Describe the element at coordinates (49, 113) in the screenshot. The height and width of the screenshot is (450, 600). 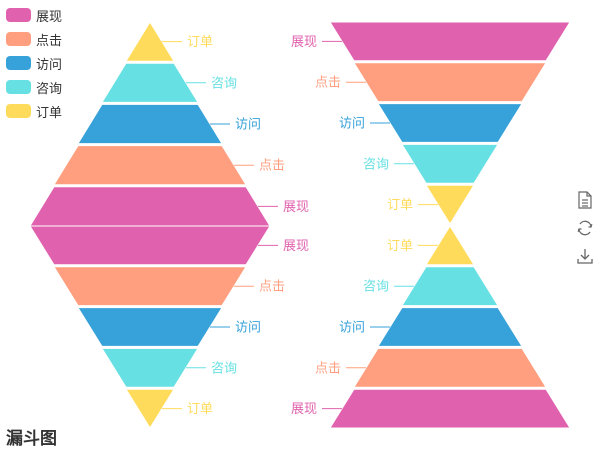
I see `legend-label: 订单` at that location.